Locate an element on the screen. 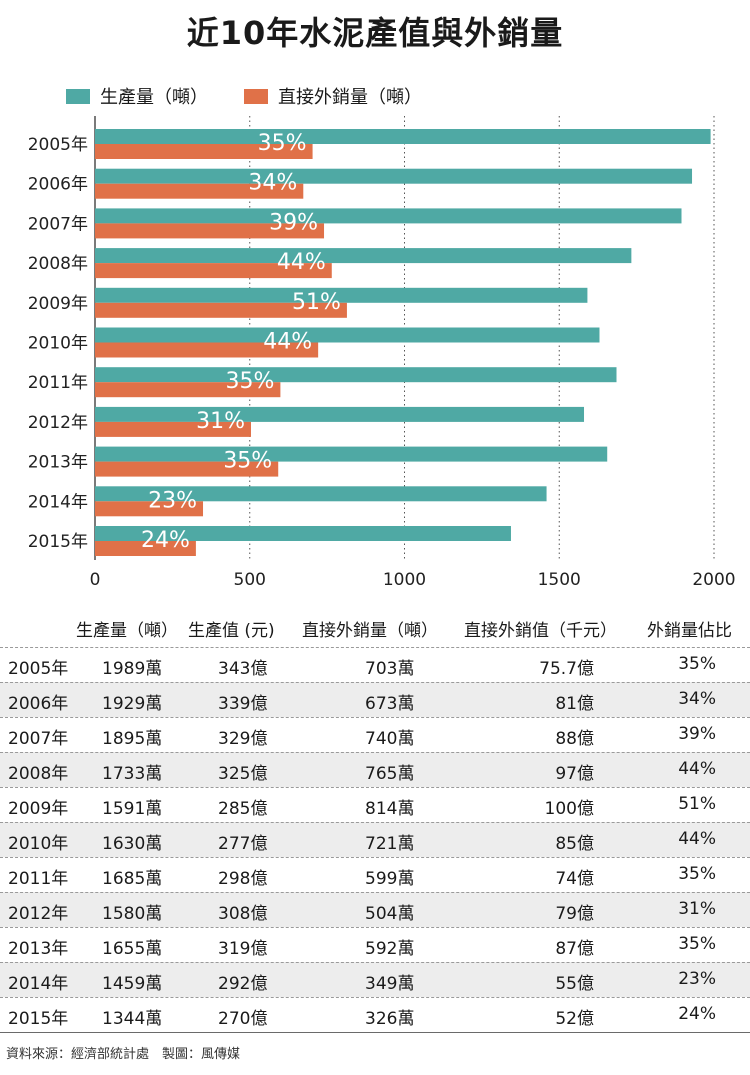  category-label: 2012年 is located at coordinates (58, 423).